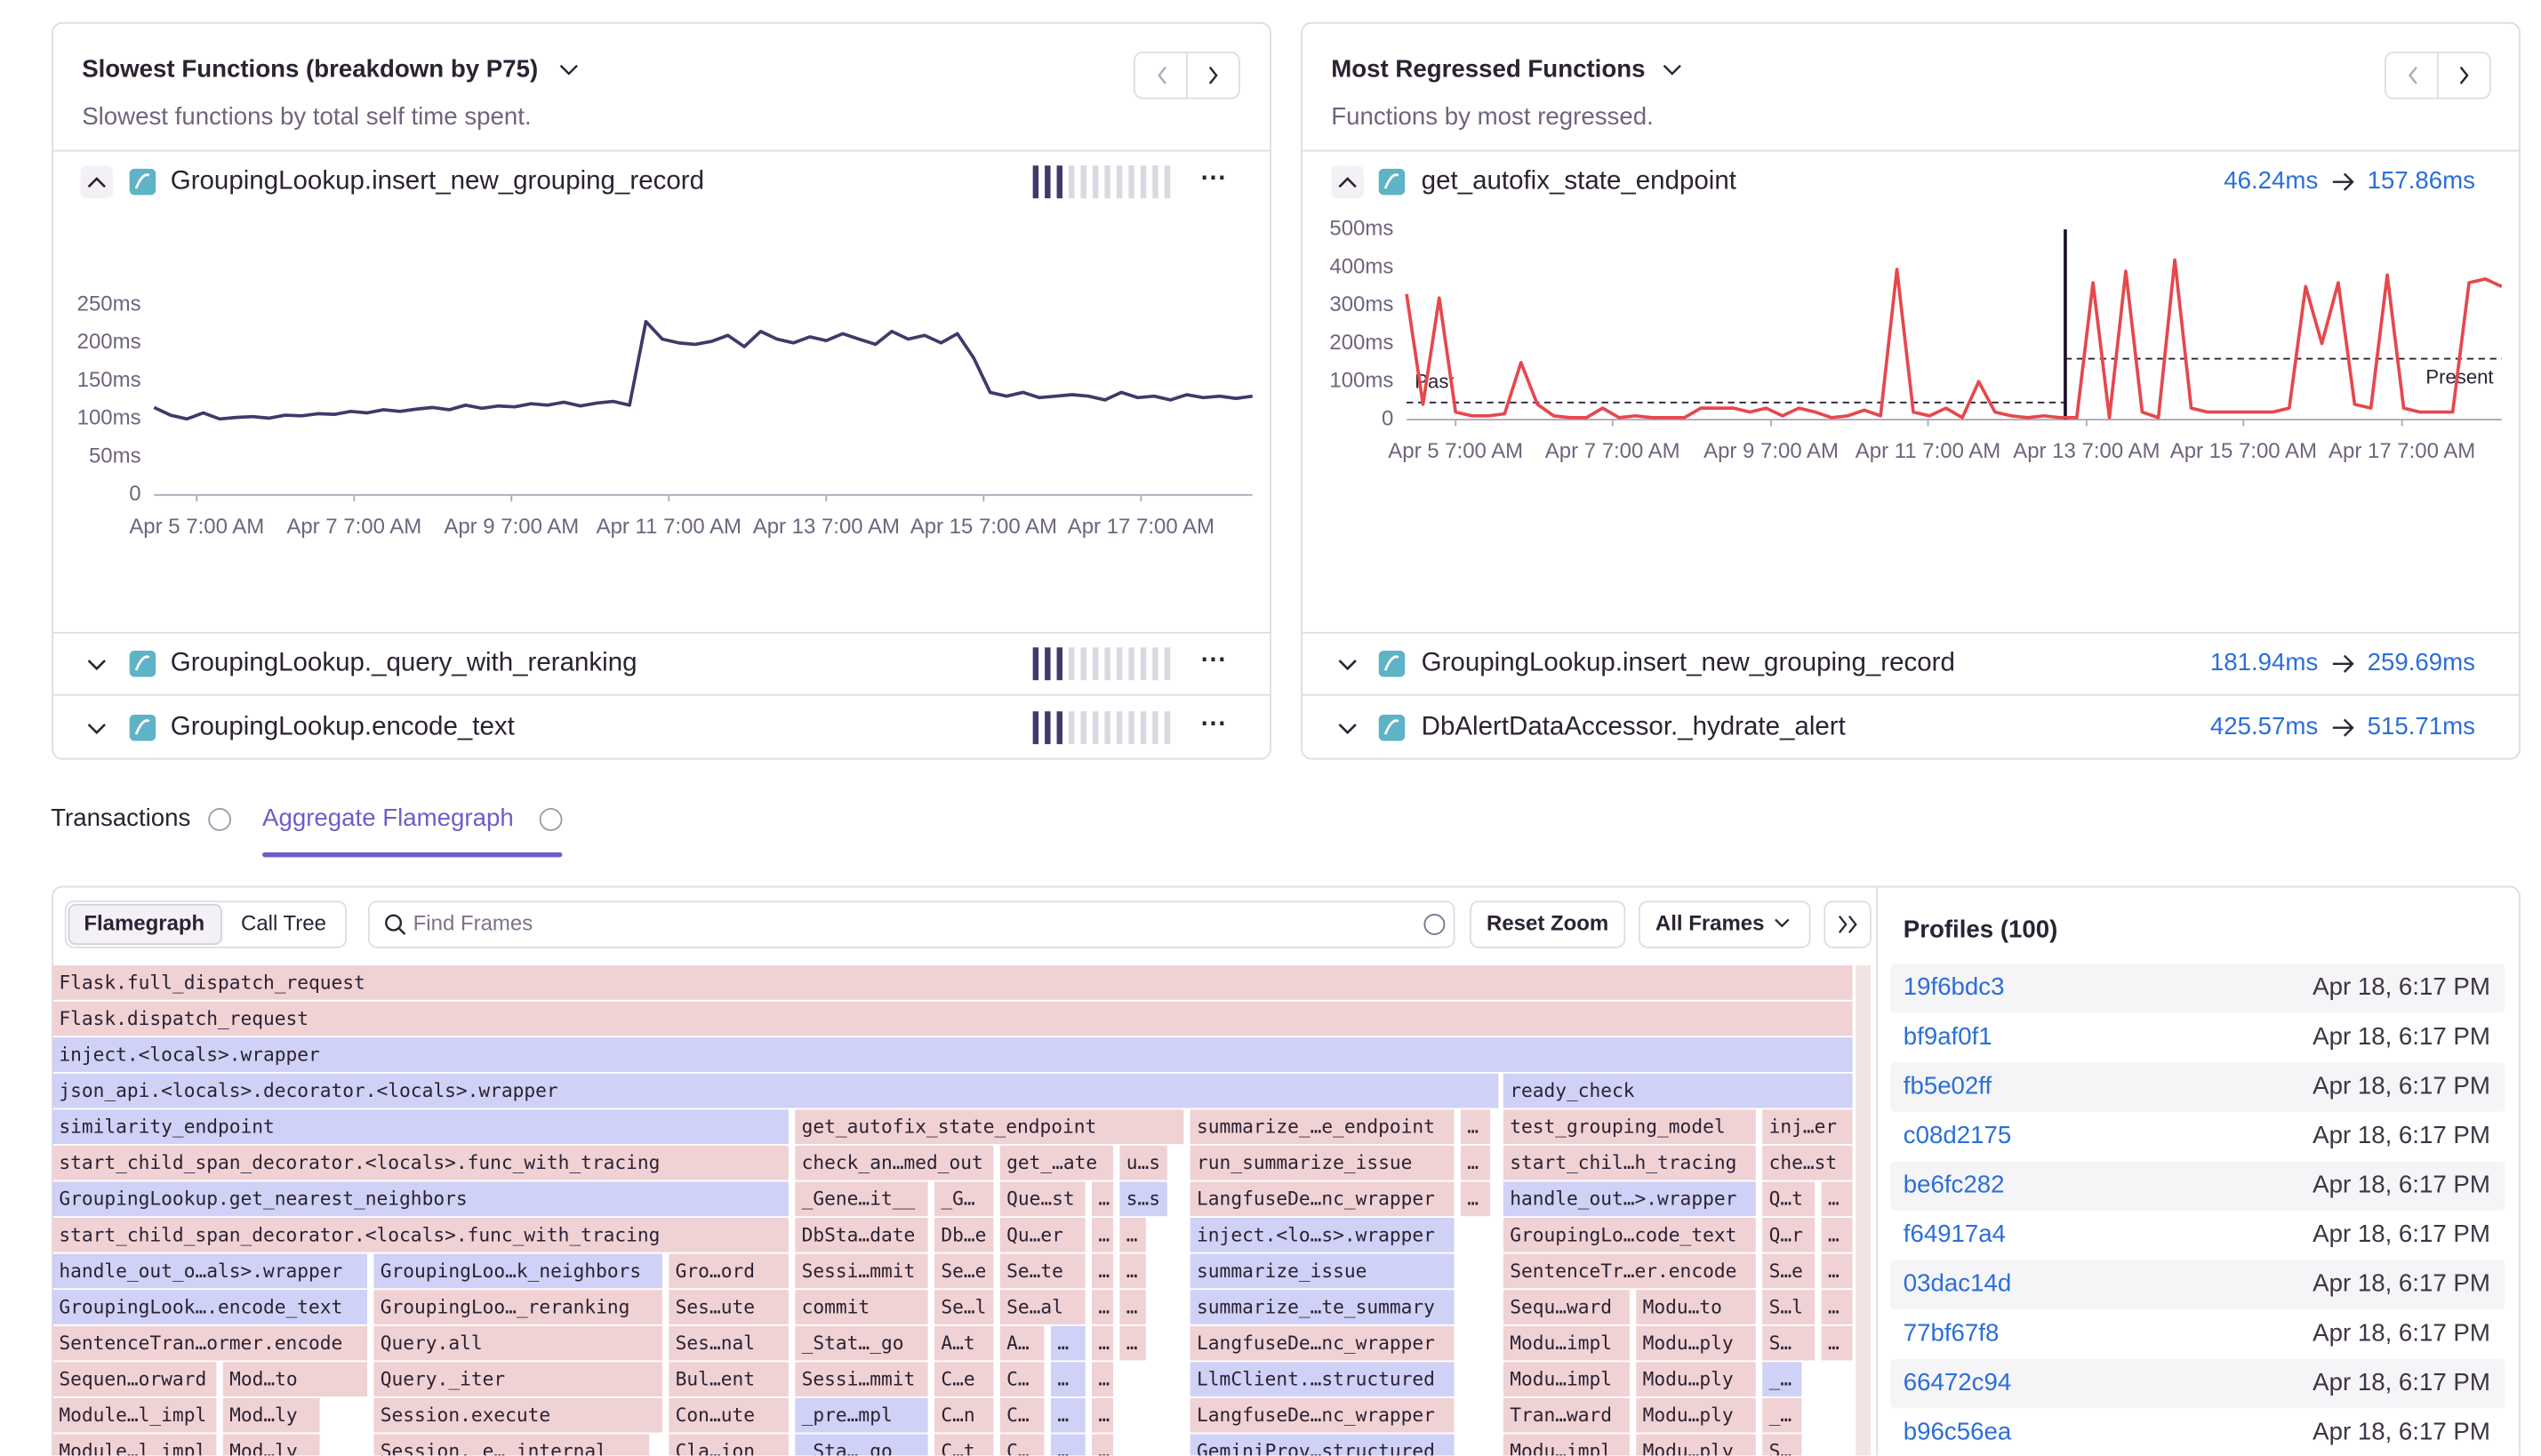 The image size is (2541, 1456). Describe the element at coordinates (1957, 1382) in the screenshot. I see `profile-id: 66472c94` at that location.